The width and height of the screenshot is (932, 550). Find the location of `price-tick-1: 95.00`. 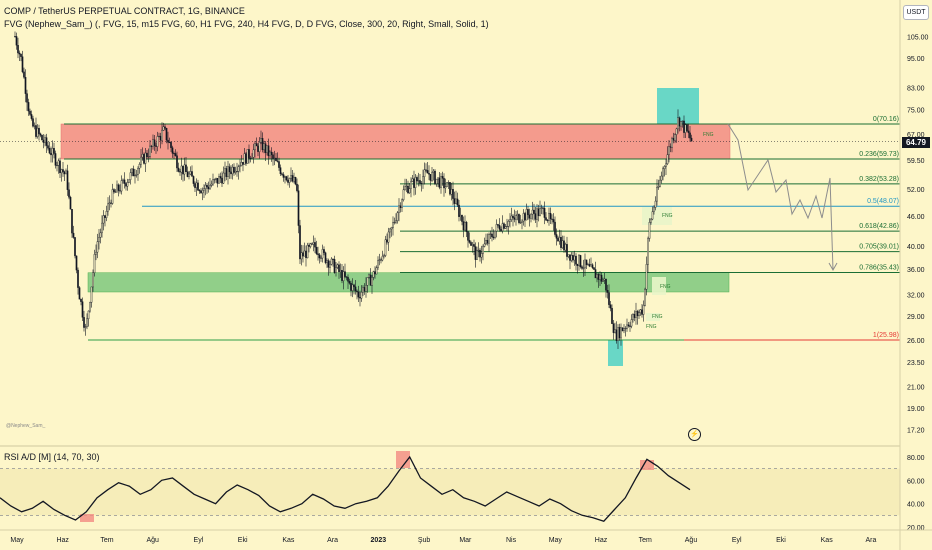

price-tick-1: 95.00 is located at coordinates (916, 59).